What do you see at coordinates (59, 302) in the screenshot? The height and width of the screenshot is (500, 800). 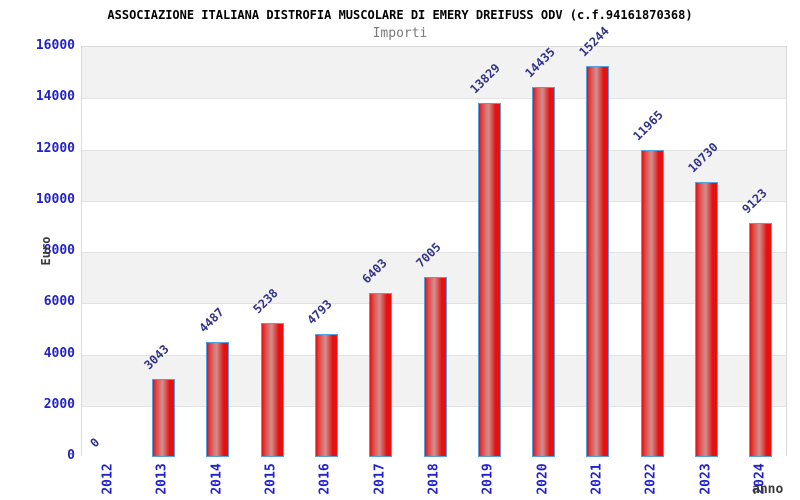 I see `y-tick-label: 6000` at bounding box center [59, 302].